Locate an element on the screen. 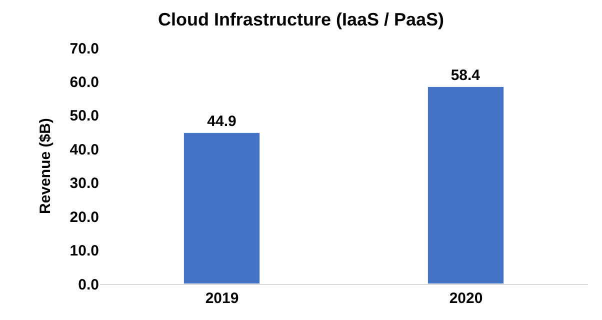 The height and width of the screenshot is (320, 602). y-tick-label: 20.0 is located at coordinates (84, 217).